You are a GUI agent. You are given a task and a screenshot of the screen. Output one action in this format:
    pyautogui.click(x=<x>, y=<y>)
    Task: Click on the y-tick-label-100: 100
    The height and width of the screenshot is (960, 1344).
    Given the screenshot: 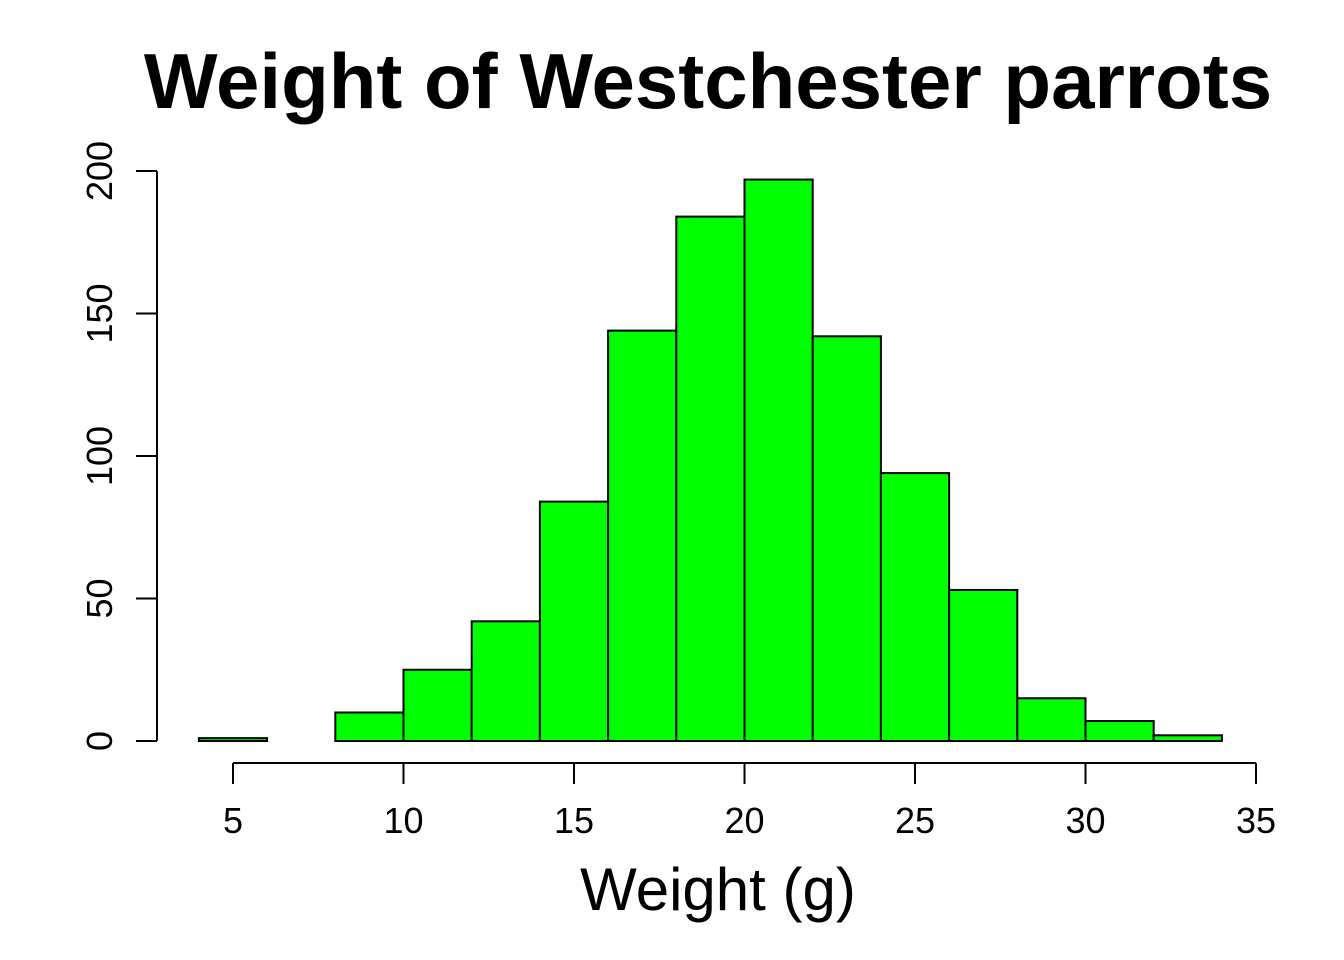 What is the action you would take?
    pyautogui.click(x=99, y=456)
    